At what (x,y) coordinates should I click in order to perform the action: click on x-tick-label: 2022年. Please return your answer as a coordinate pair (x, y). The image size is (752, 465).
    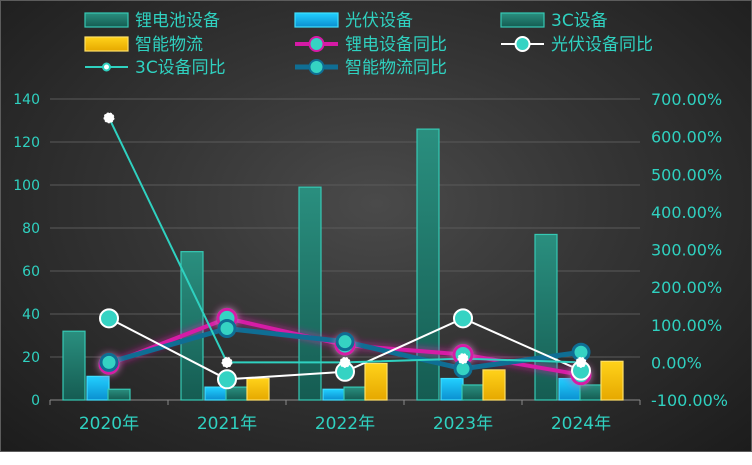
    Looking at the image, I should click on (345, 424).